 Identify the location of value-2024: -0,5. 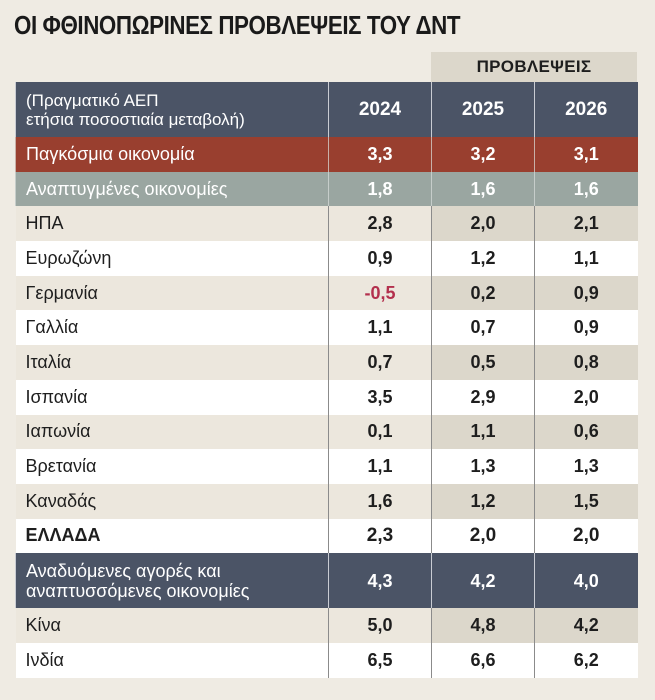
(380, 293).